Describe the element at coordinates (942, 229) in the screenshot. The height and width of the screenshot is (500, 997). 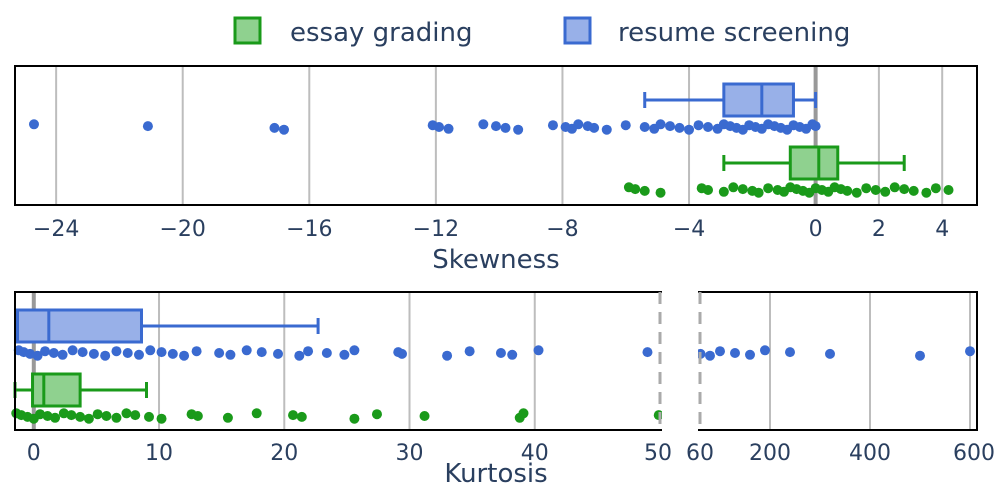
I see `skewness-tick-label: 4` at that location.